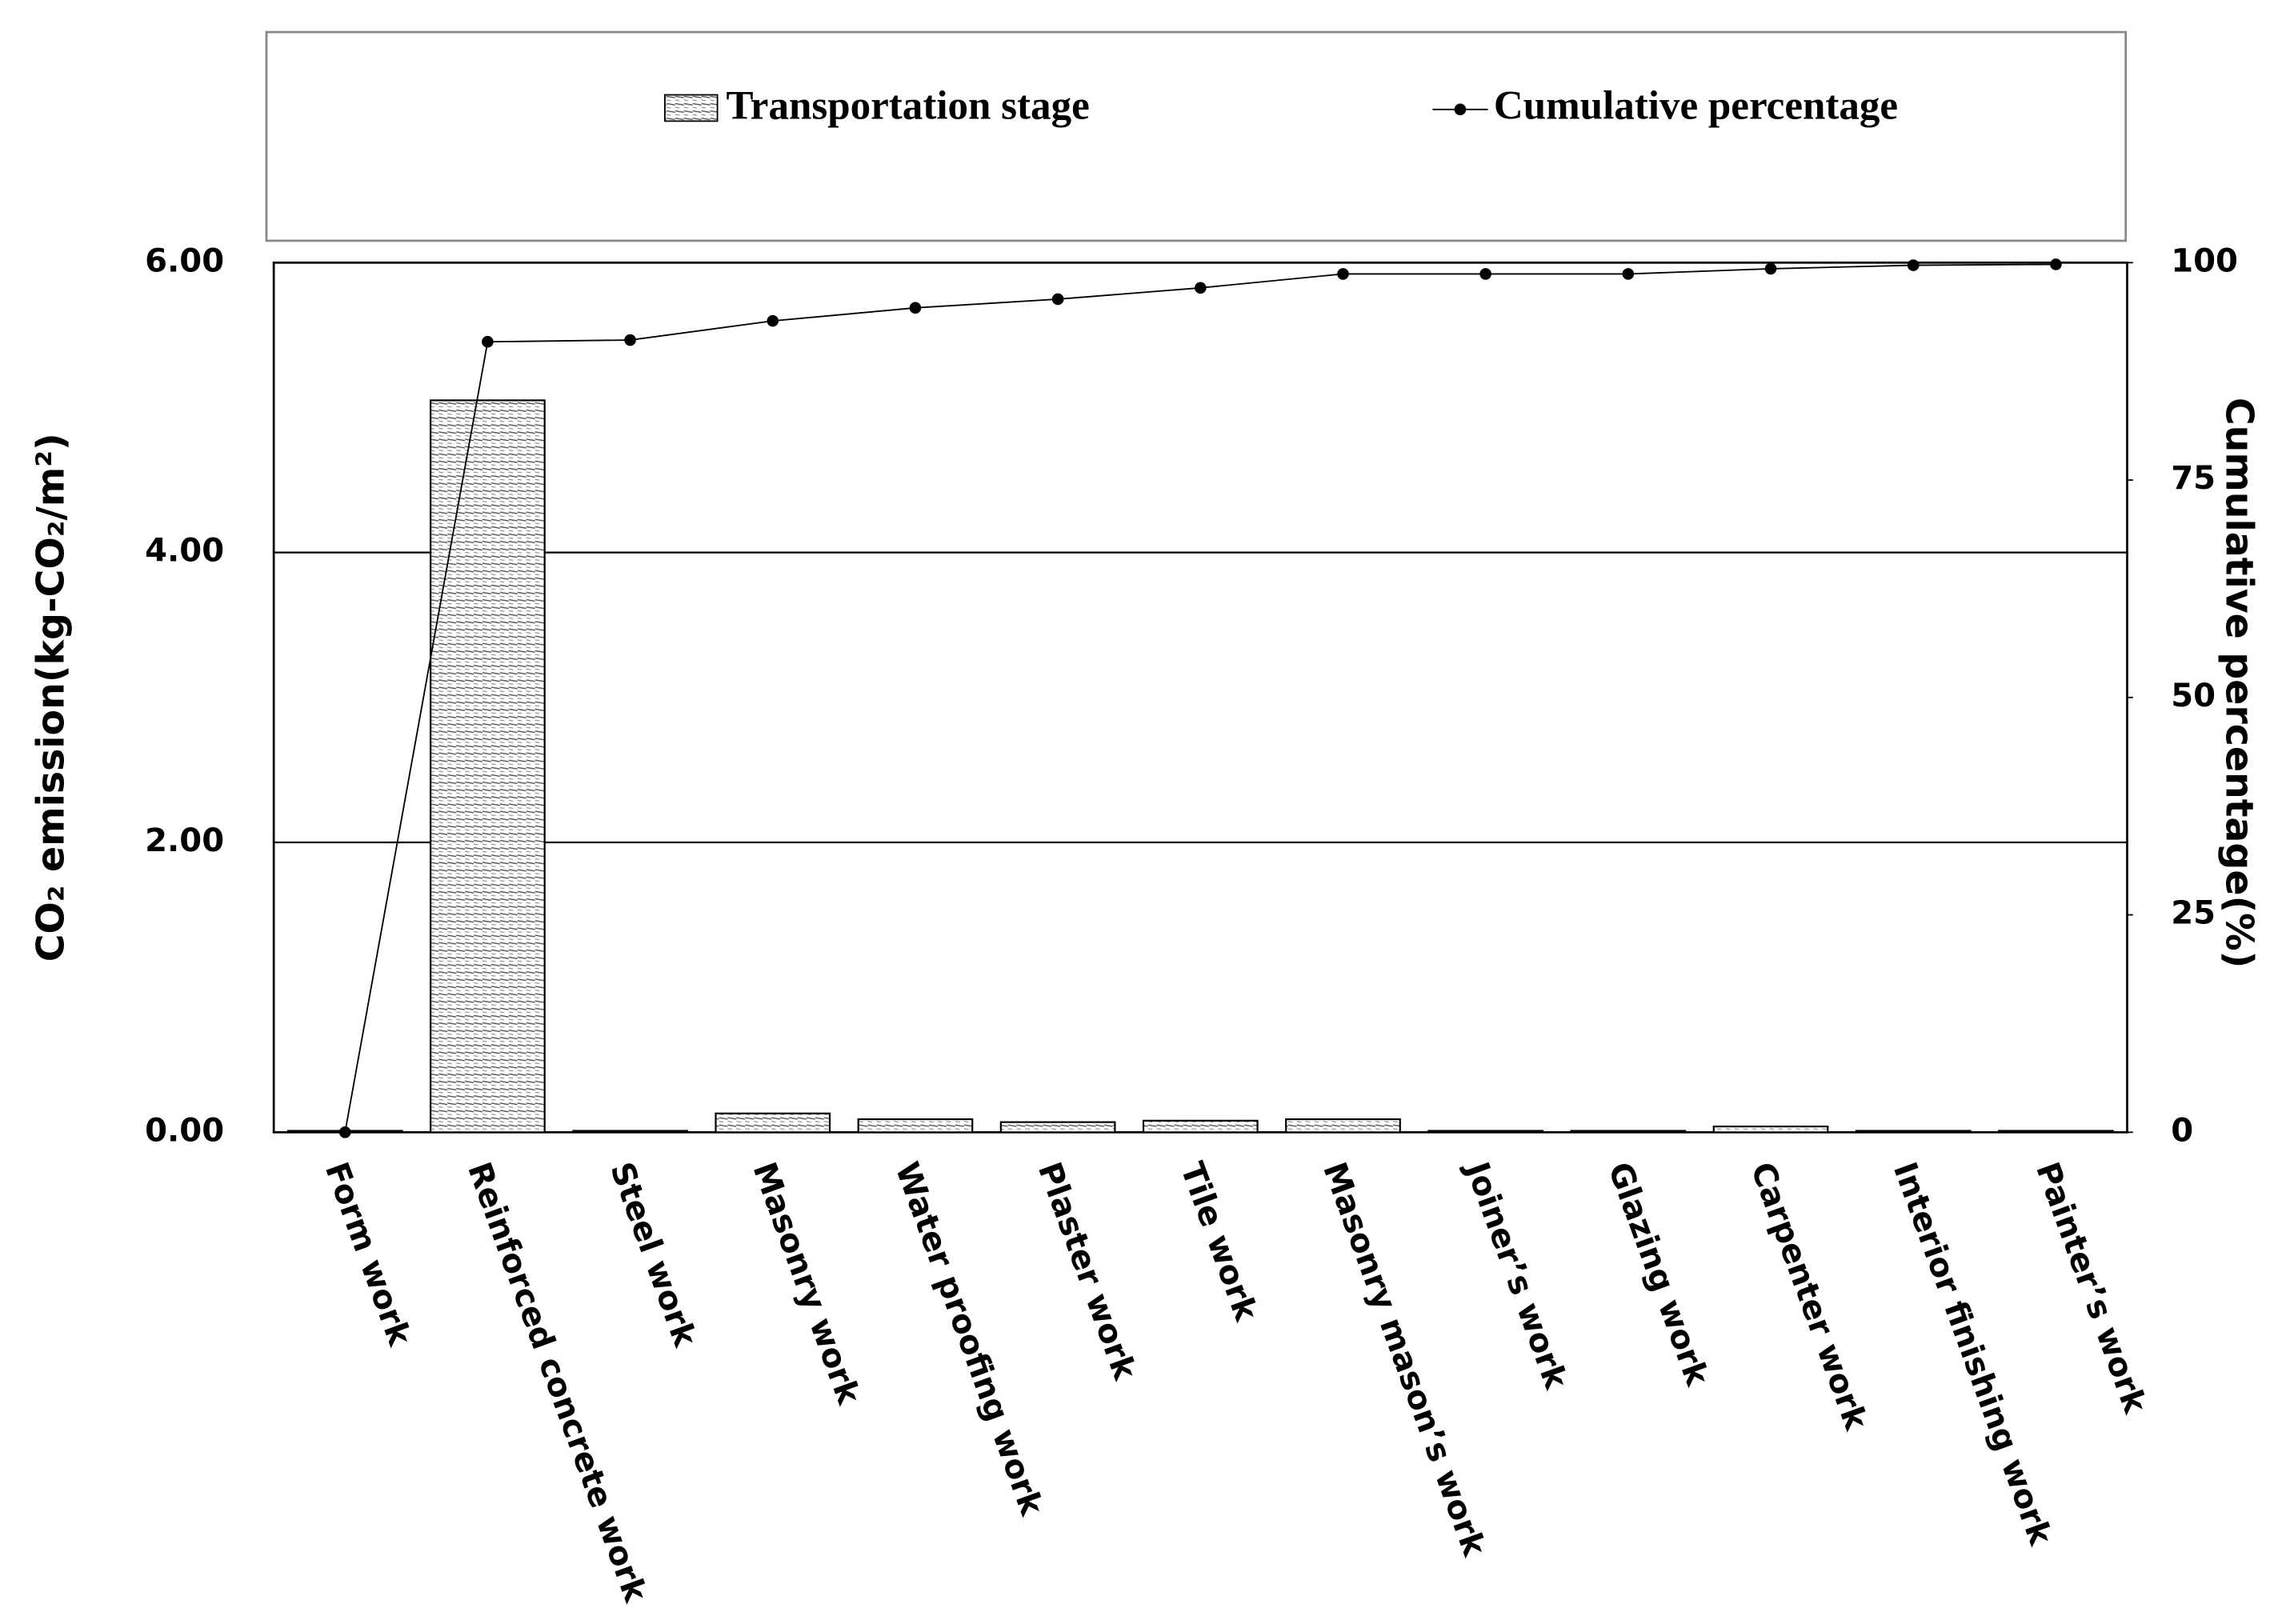 This screenshot has height=1624, width=2290. What do you see at coordinates (2238, 683) in the screenshot?
I see `y2-axis-title: Cumulative percentage(%)` at bounding box center [2238, 683].